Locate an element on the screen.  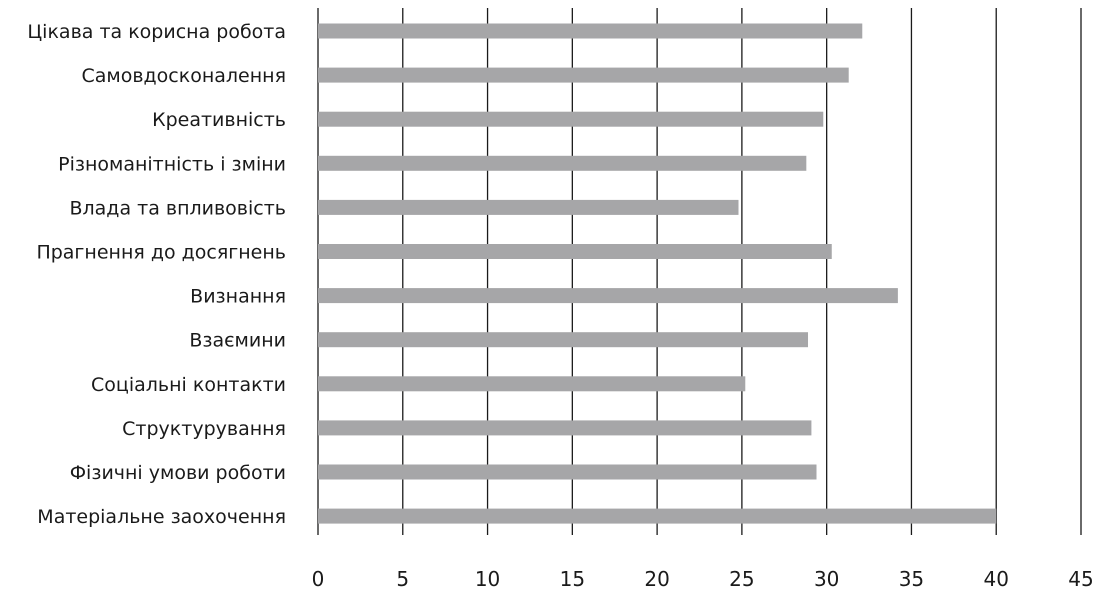
x-tick-label-45: 45 is located at coordinates (1080, 578).